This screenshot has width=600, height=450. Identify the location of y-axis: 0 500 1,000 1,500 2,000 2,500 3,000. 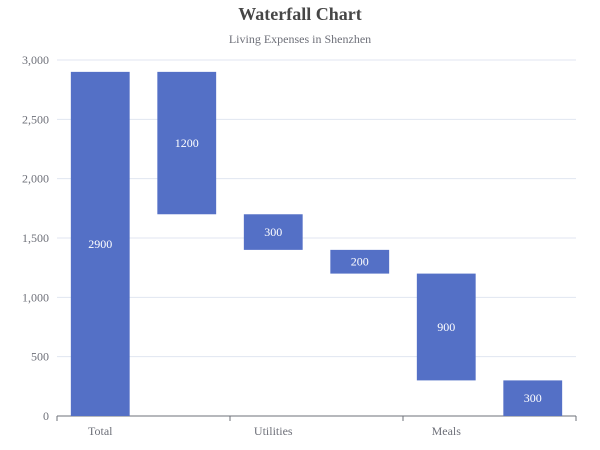
(35, 238).